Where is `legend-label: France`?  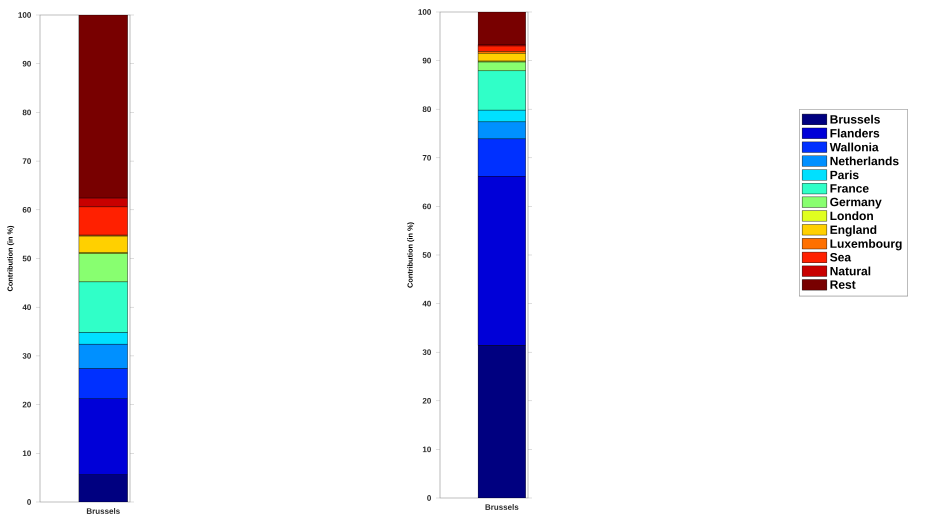
legend-label: France is located at coordinates (849, 188).